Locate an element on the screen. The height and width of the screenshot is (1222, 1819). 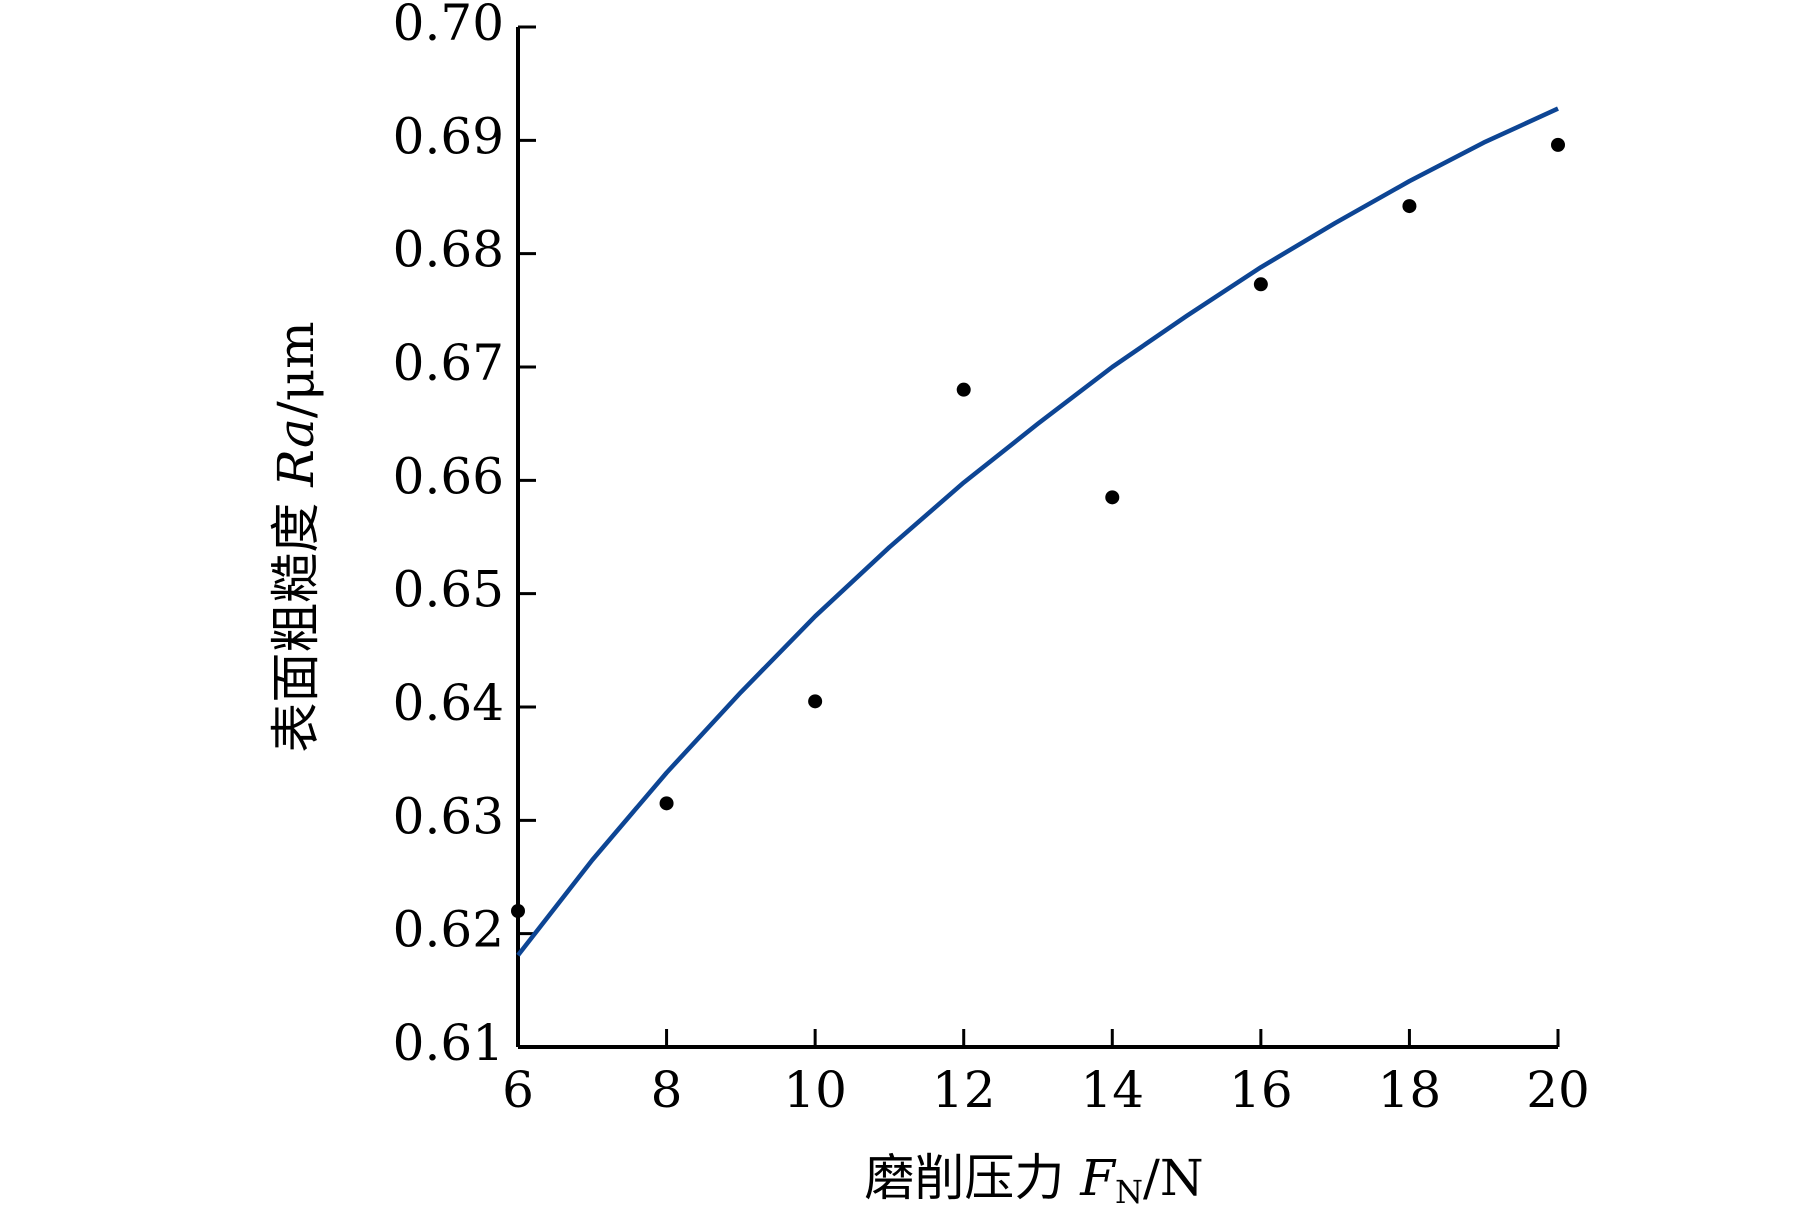
svg-text: 表面粗糙度 Ra/μm is located at coordinates (296, 536).